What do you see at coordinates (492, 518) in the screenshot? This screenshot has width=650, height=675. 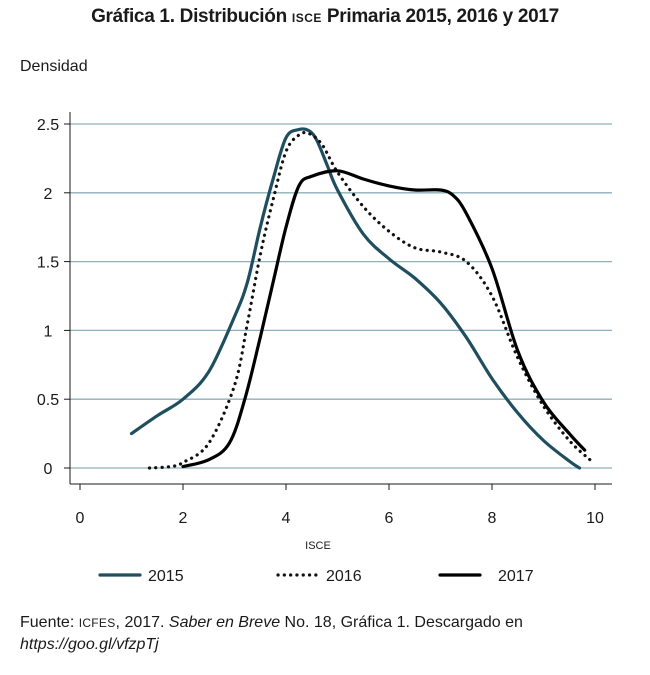 I see `x-tick-label-4: 8` at bounding box center [492, 518].